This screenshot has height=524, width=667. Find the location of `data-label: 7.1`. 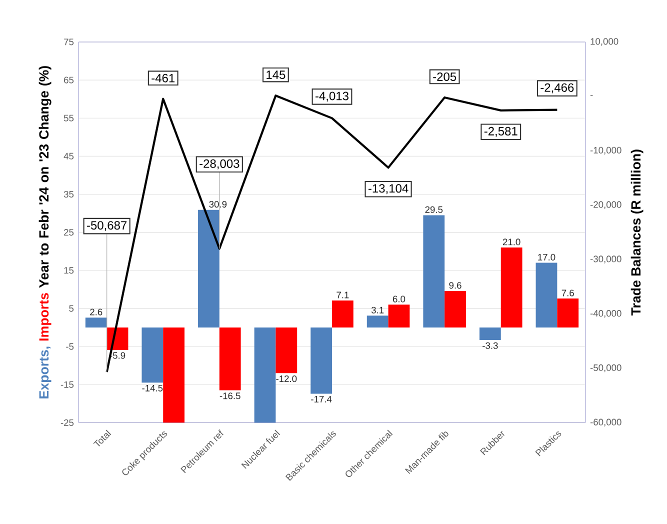

data-label: 7.1 is located at coordinates (342, 295).